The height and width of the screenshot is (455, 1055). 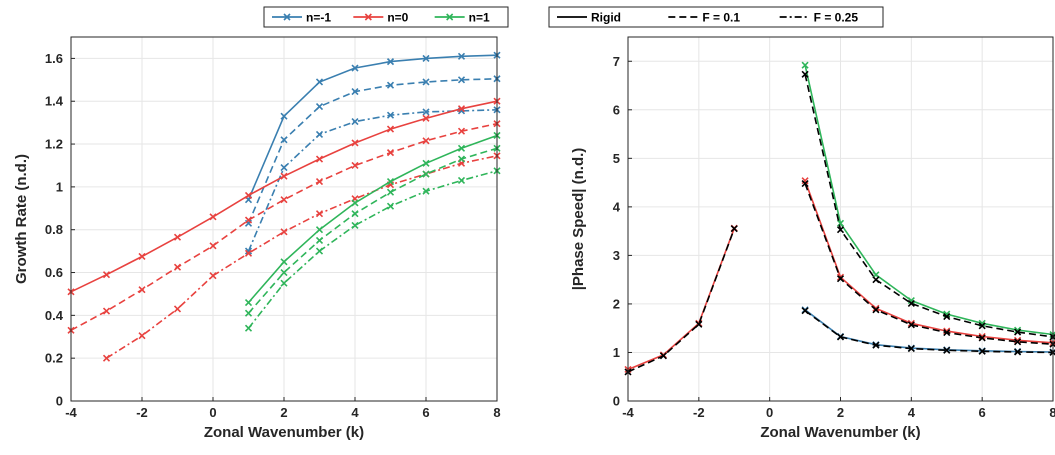 I want to click on legend-box, so click(x=716, y=17).